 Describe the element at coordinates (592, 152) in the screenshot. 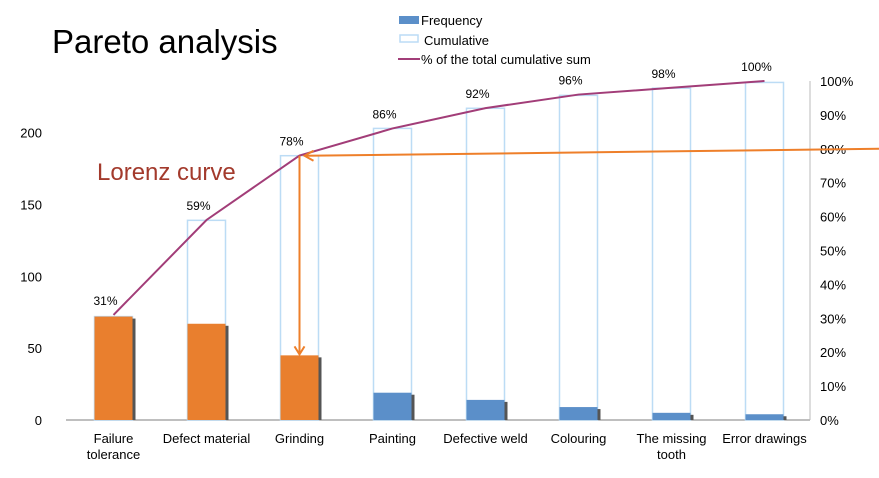

I see `threshold-arrow` at that location.